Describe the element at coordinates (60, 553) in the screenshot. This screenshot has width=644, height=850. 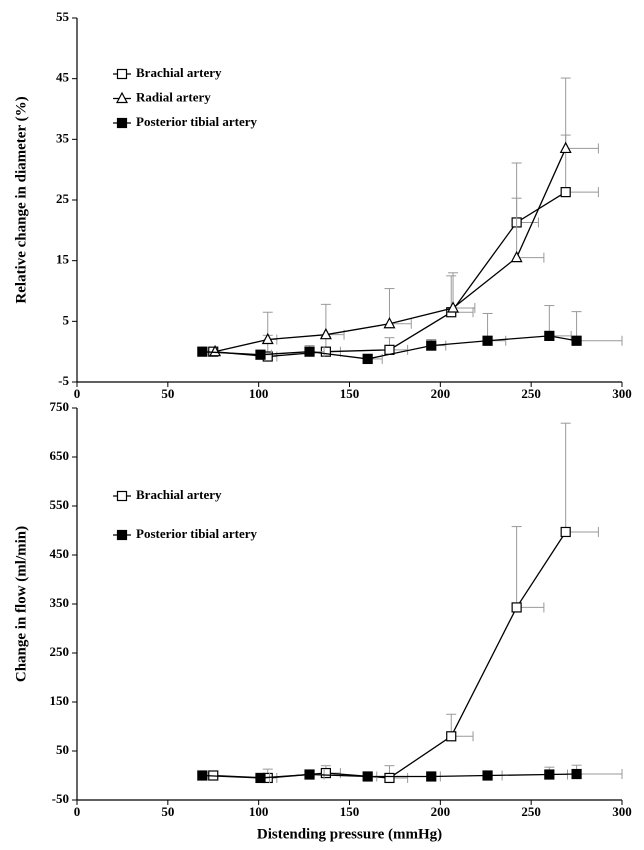
I see `y-tick-label: 450` at that location.